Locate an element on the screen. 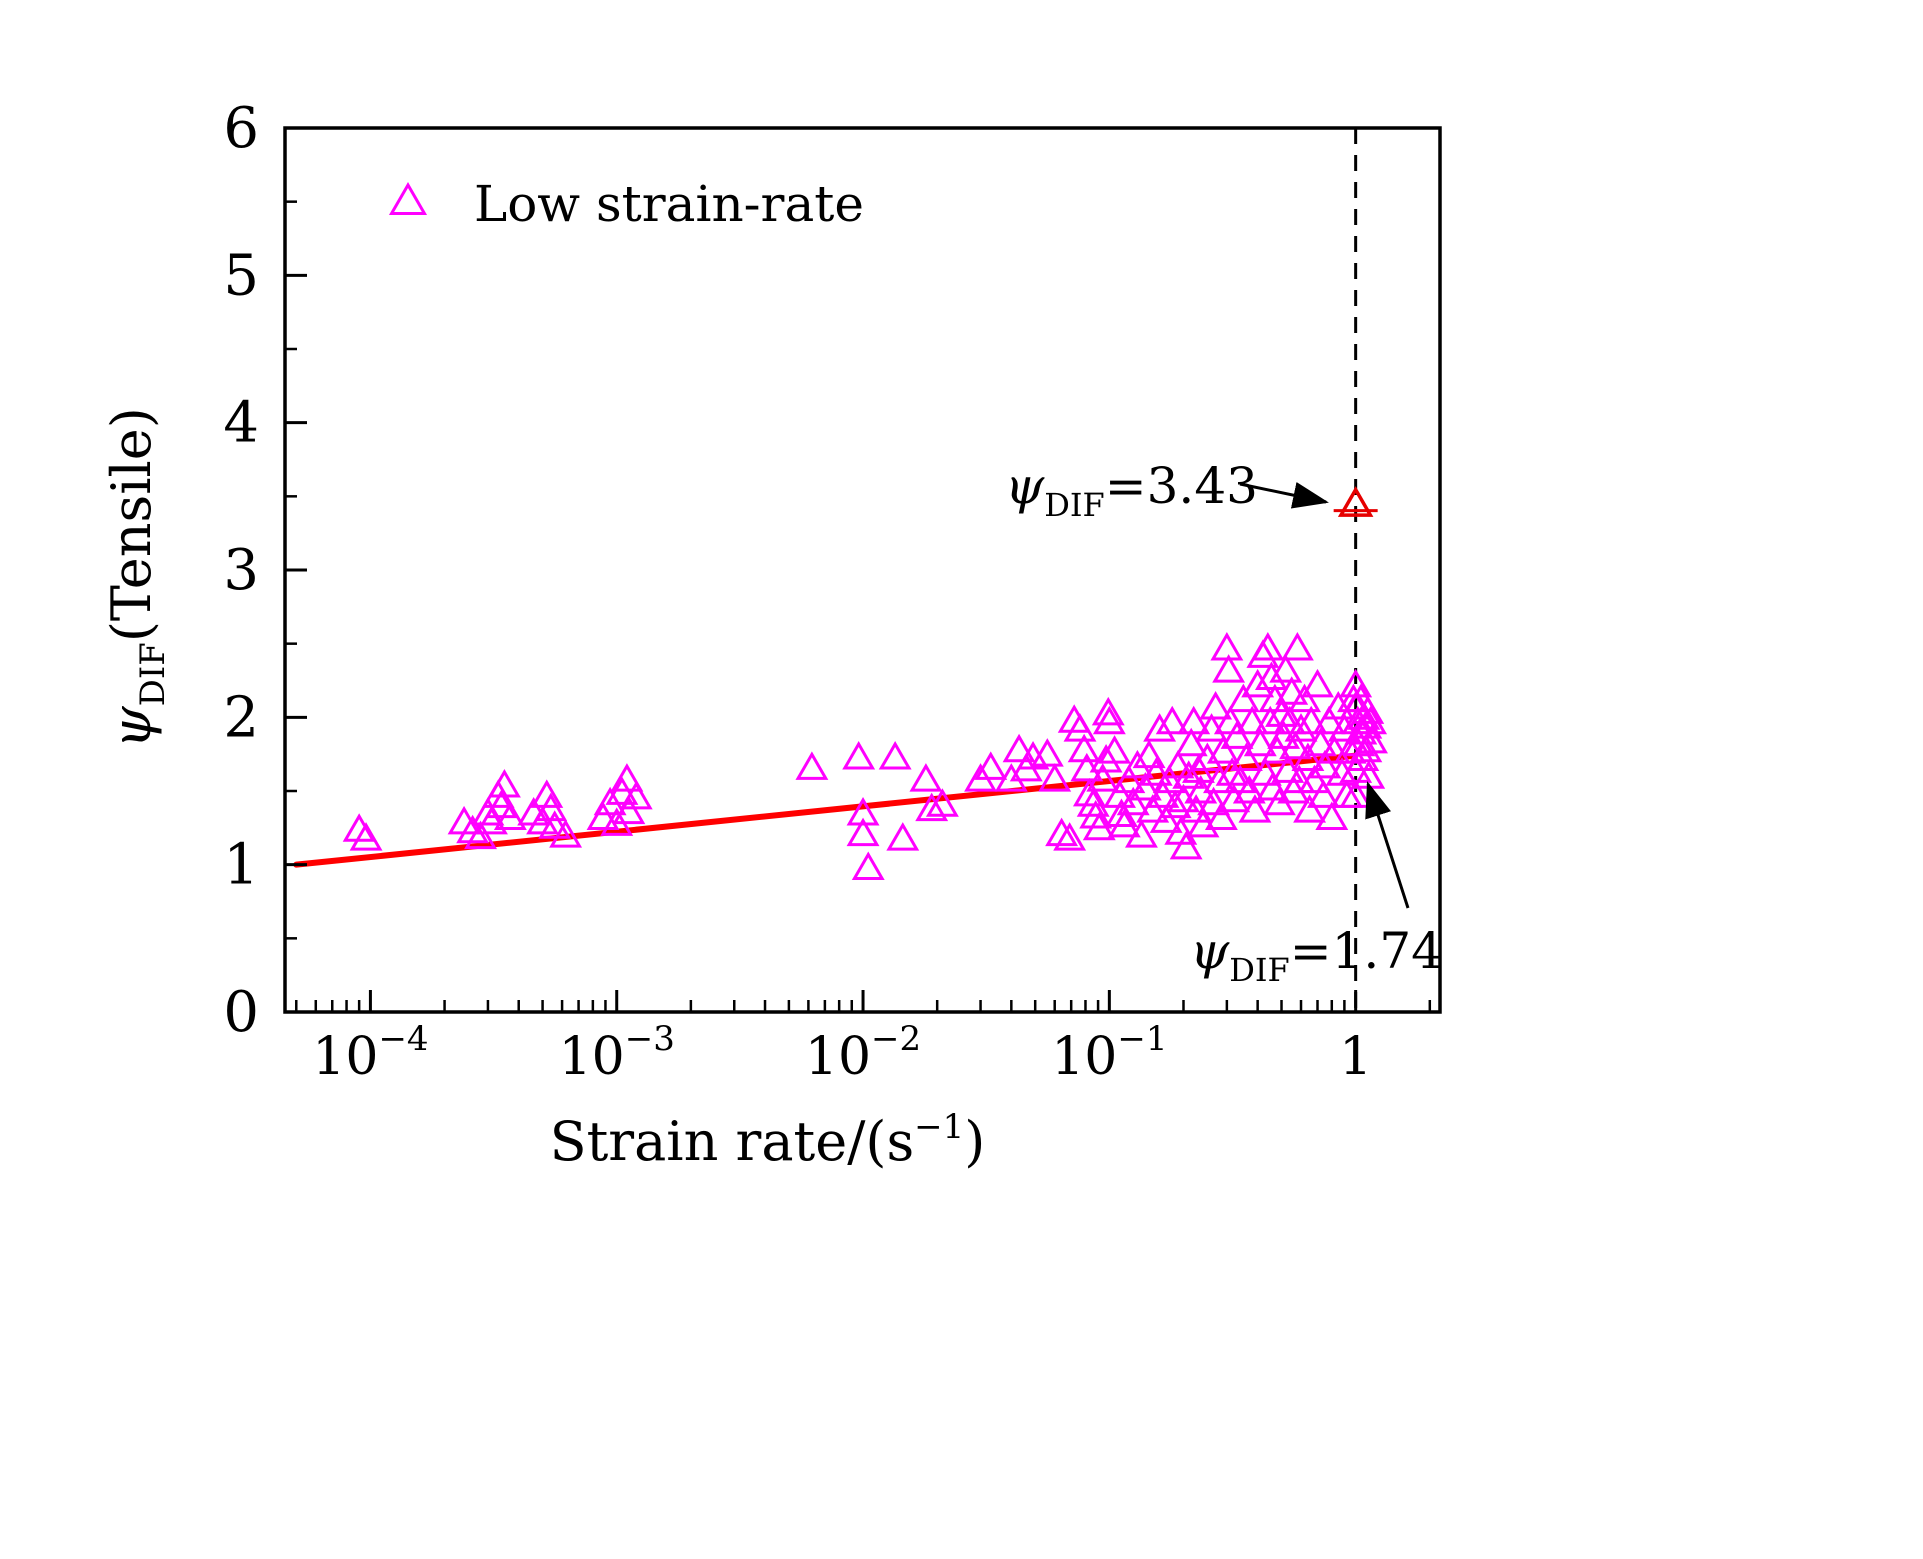 Image resolution: width=1923 pixels, height=1559 pixels. y-tick-label: 3 is located at coordinates (241, 570).